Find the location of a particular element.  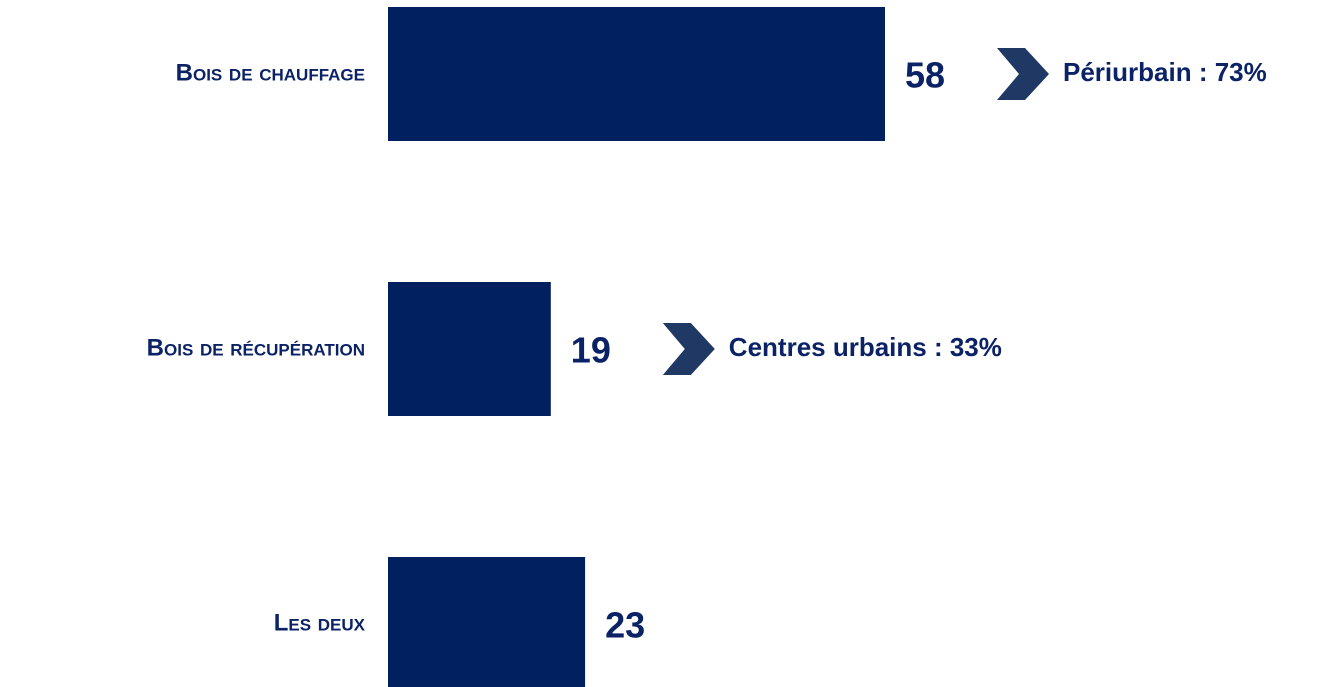

category-label: Bois de chauffage is located at coordinates (270, 72).